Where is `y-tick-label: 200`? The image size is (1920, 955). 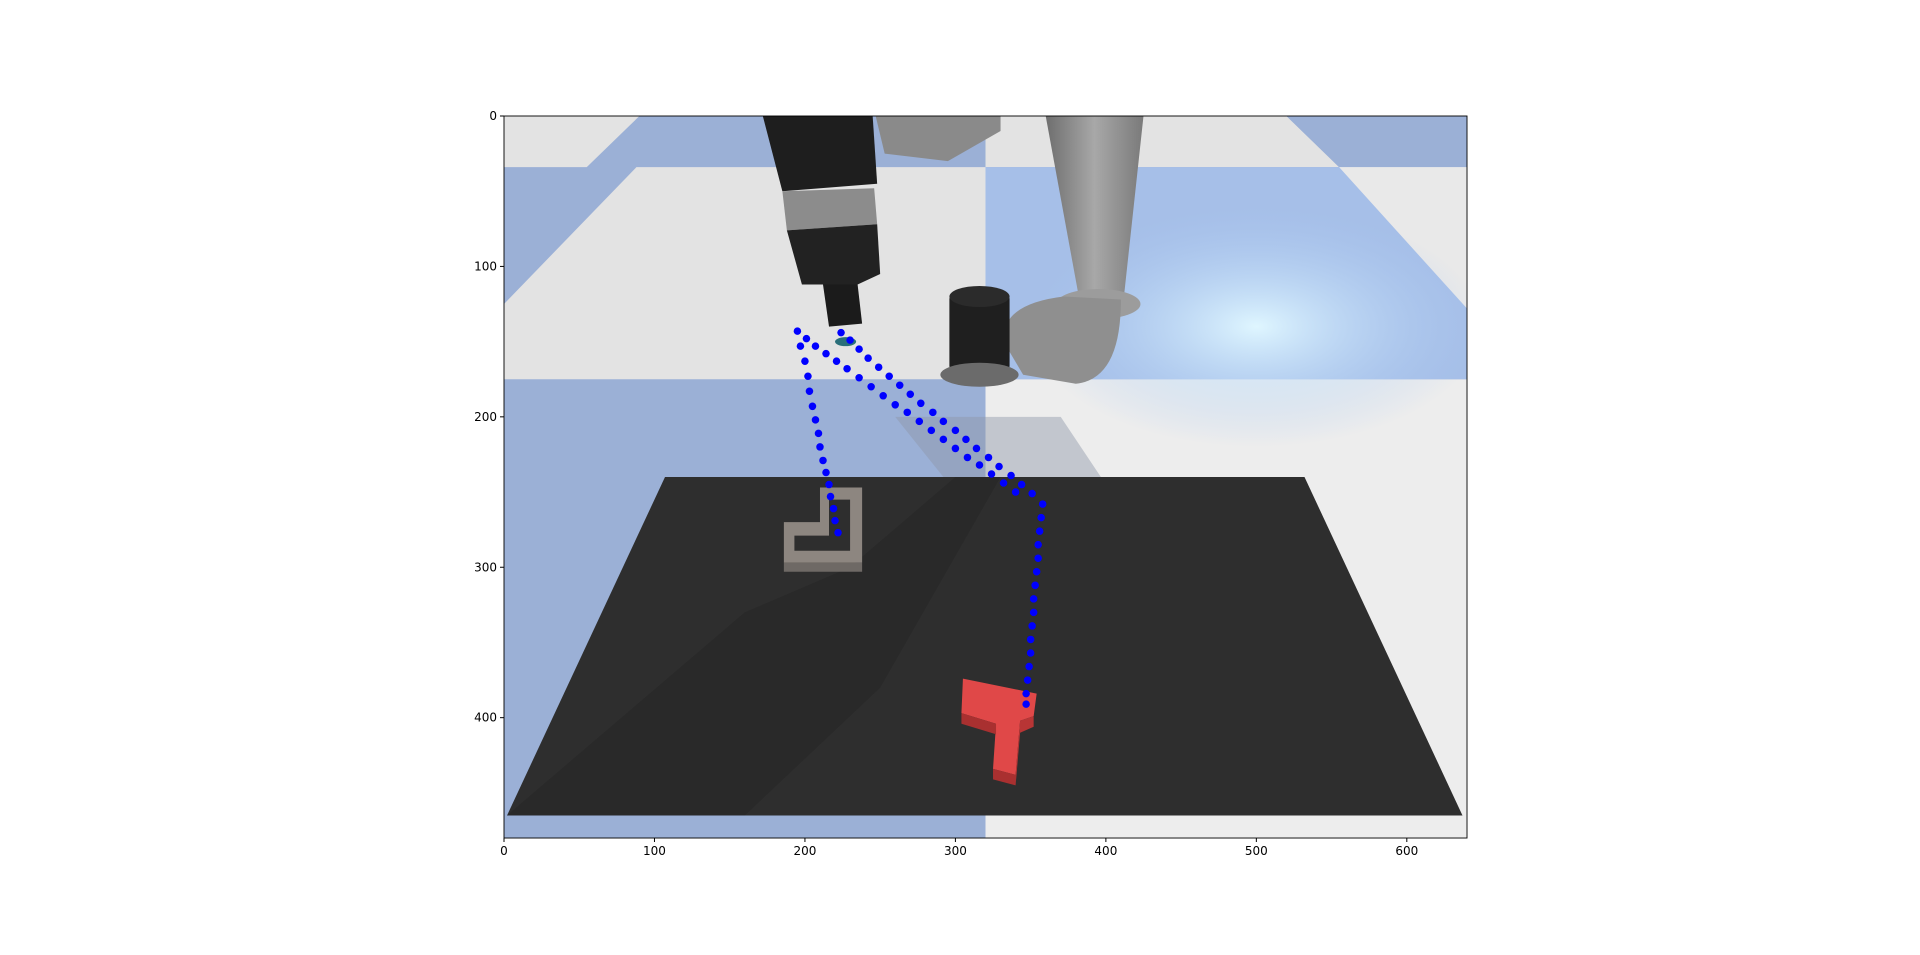 y-tick-label: 200 is located at coordinates (485, 417).